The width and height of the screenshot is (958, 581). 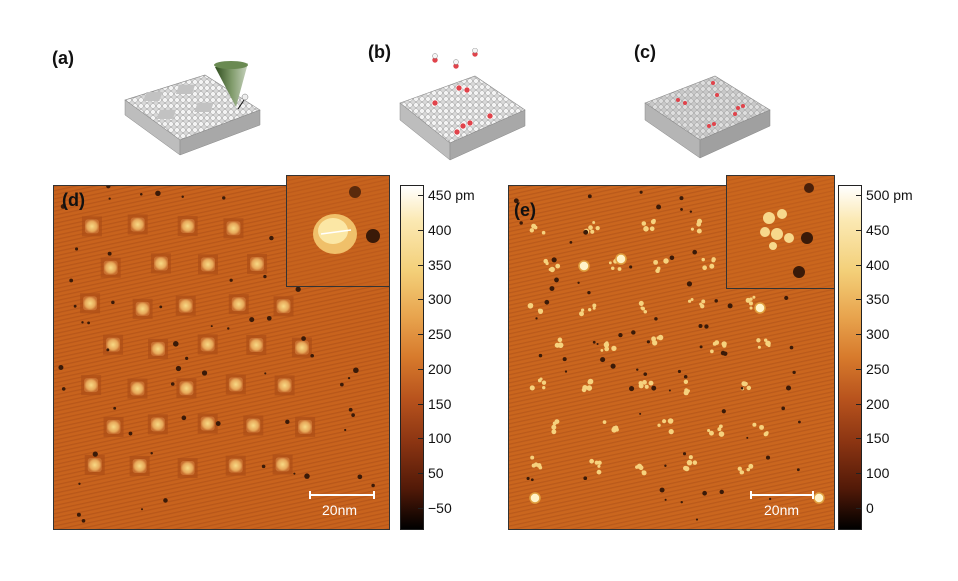 I want to click on colorbar-d-tick-label: 300, so click(x=440, y=299).